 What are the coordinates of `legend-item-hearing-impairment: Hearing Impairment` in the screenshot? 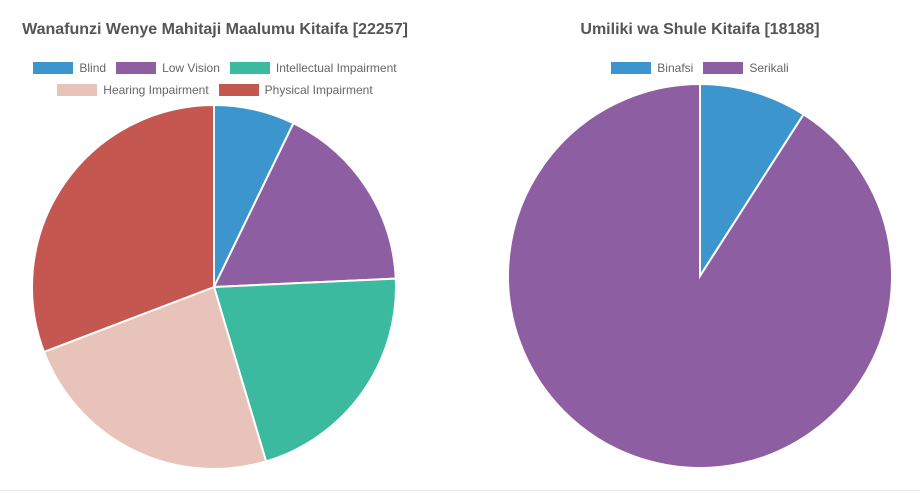 It's located at (133, 90).